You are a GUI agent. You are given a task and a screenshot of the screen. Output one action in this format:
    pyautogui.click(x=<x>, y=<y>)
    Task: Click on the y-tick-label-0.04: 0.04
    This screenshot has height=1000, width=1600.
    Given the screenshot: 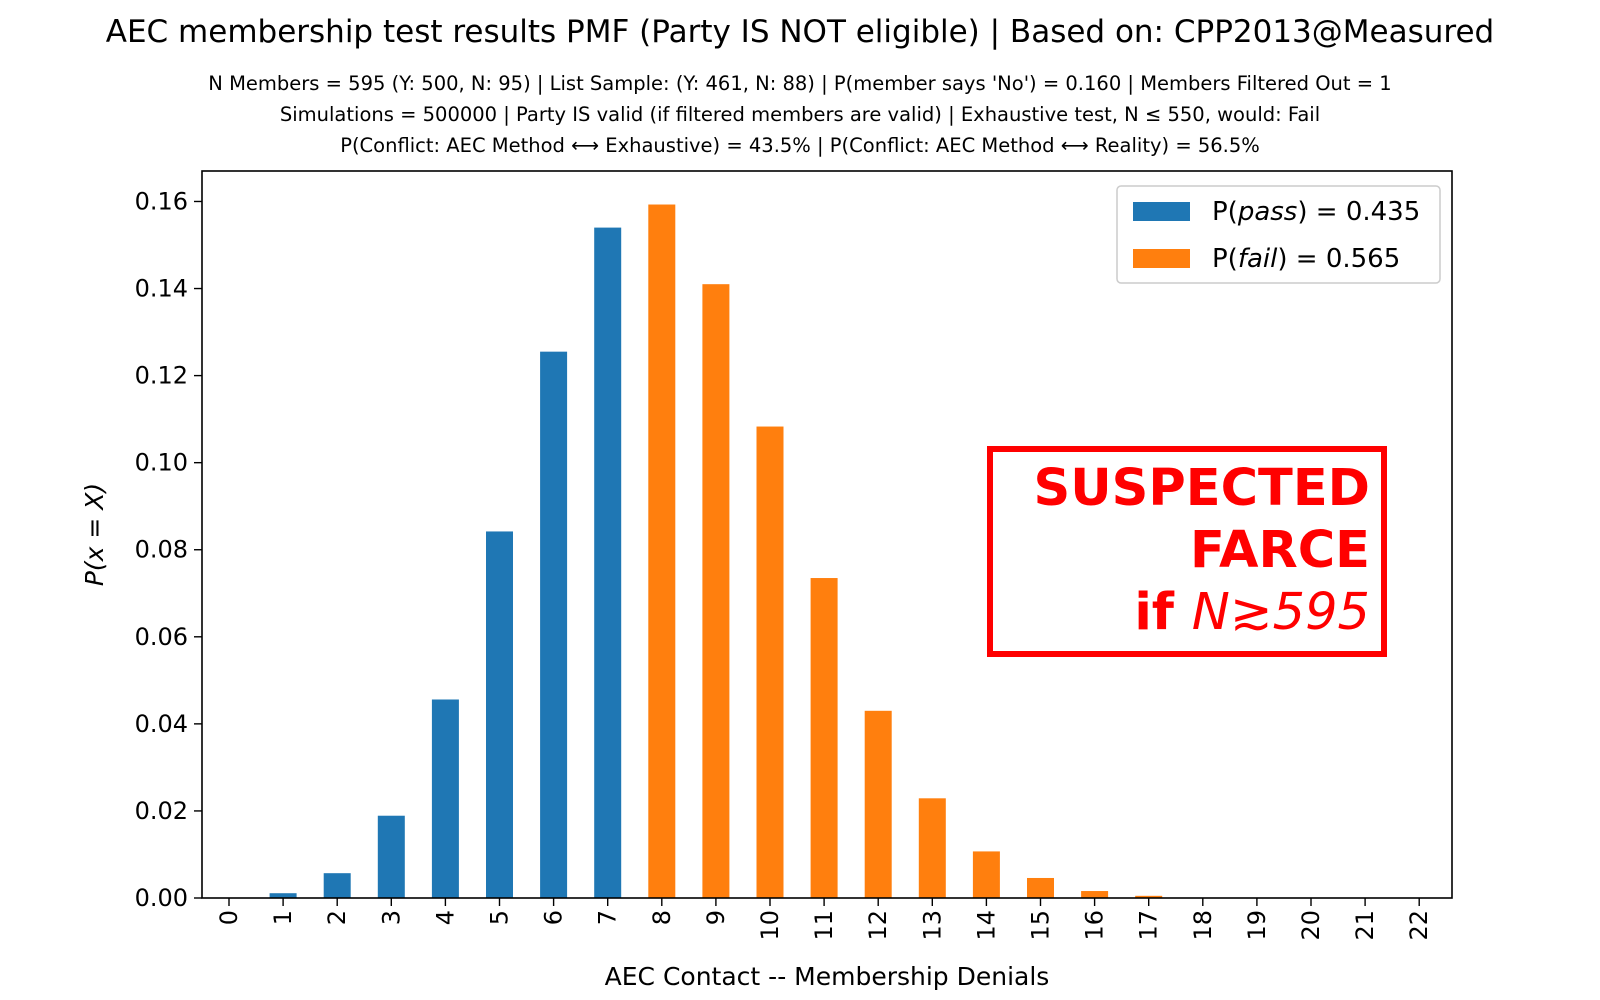 What is the action you would take?
    pyautogui.click(x=161, y=724)
    